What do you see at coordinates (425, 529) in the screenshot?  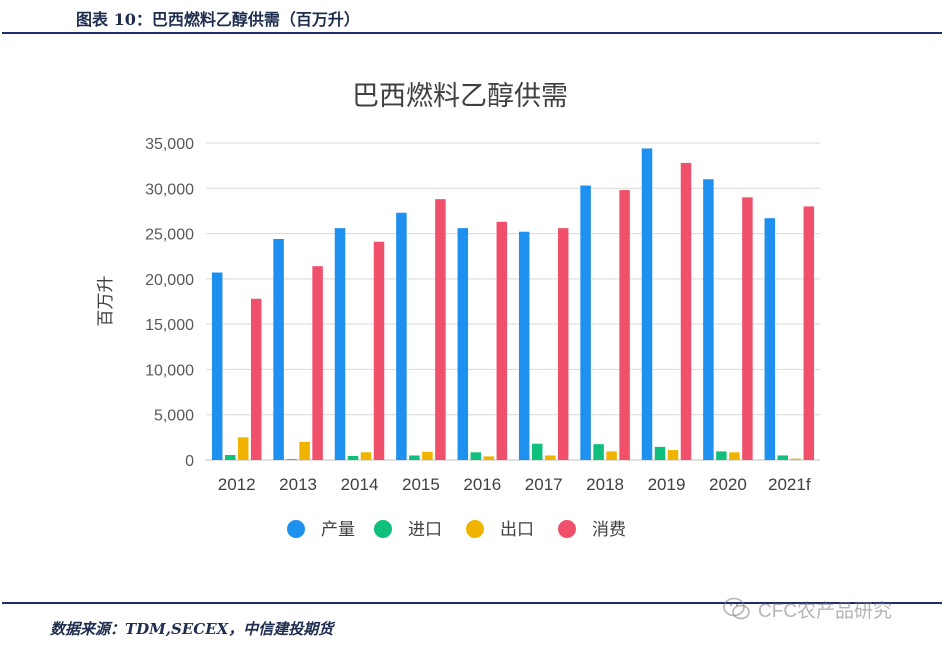 I see `legend-label: 进口` at bounding box center [425, 529].